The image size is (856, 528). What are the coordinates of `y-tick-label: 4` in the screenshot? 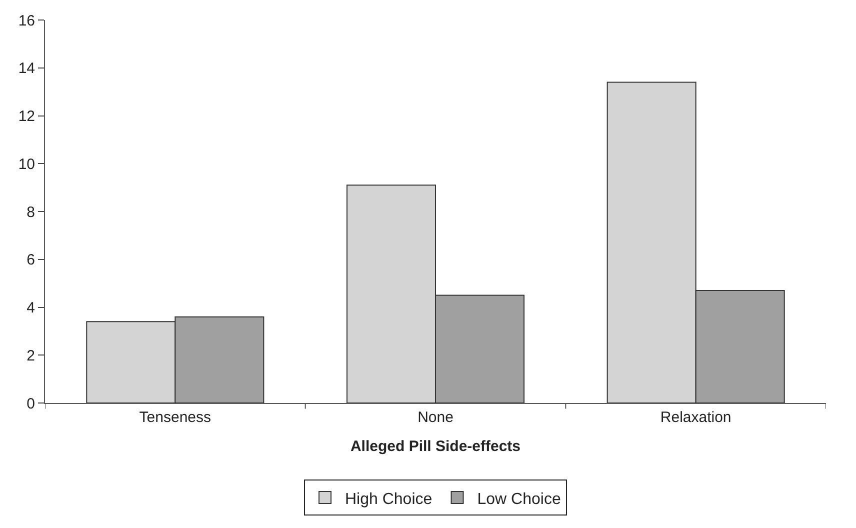 It's located at (30, 308).